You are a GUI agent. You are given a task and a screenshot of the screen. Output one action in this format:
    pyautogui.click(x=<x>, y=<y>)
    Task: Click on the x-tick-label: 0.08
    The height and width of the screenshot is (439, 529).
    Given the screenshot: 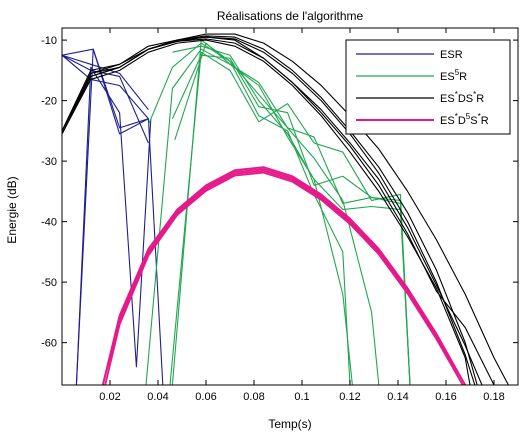 What is the action you would take?
    pyautogui.click(x=253, y=397)
    